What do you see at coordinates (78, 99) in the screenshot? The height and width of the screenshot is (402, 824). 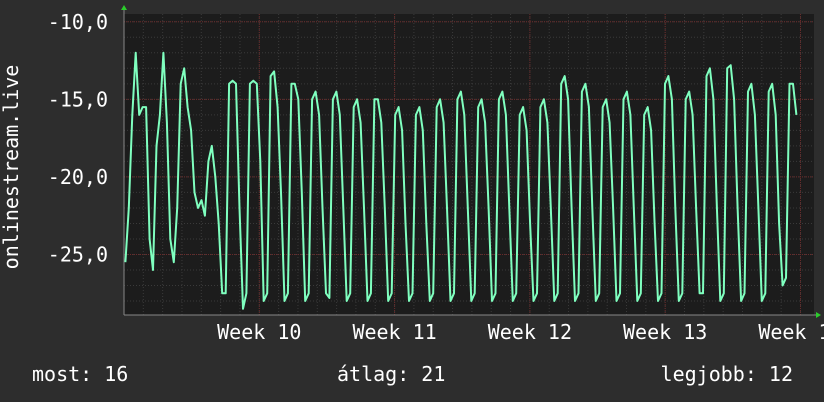 I see `y-tick-label: -15,0` at bounding box center [78, 99].